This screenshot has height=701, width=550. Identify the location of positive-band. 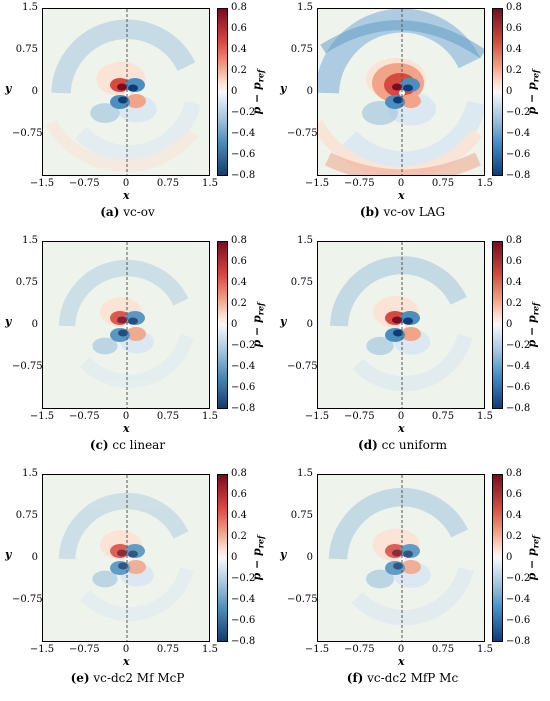
(403, 163).